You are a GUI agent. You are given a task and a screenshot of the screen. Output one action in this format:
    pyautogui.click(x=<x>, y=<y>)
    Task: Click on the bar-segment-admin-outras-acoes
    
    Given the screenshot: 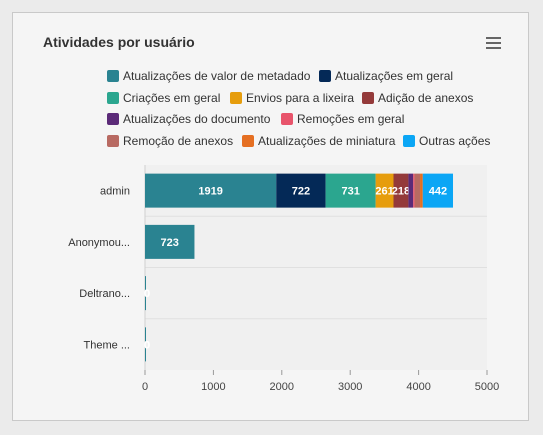 What is the action you would take?
    pyautogui.click(x=438, y=190)
    